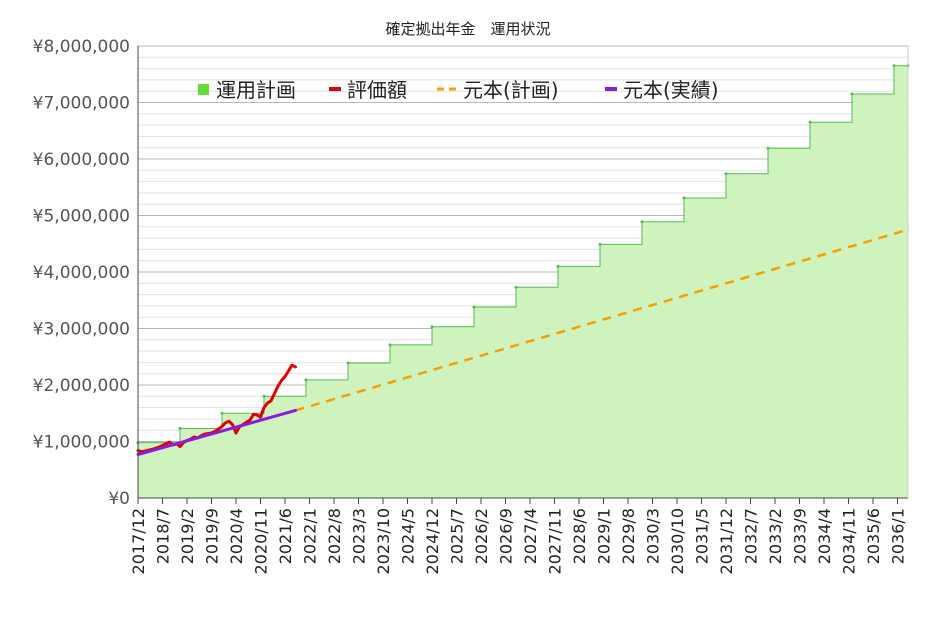  Describe the element at coordinates (377, 90) in the screenshot. I see `legend-label: 評価額` at that location.